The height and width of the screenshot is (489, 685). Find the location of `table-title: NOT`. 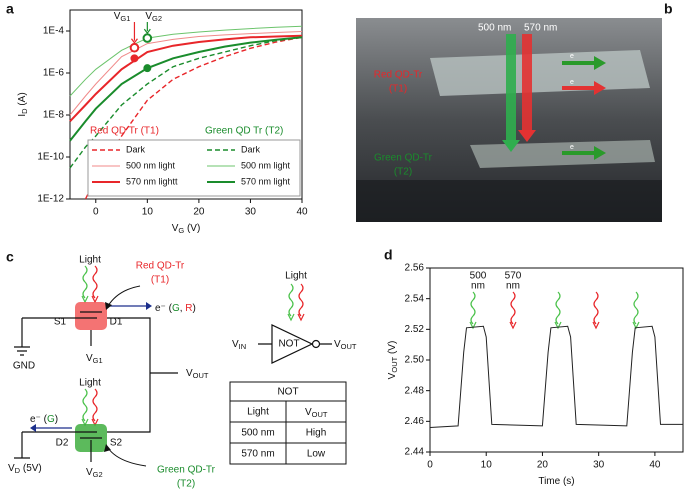

table-title: NOT is located at coordinates (287, 392).